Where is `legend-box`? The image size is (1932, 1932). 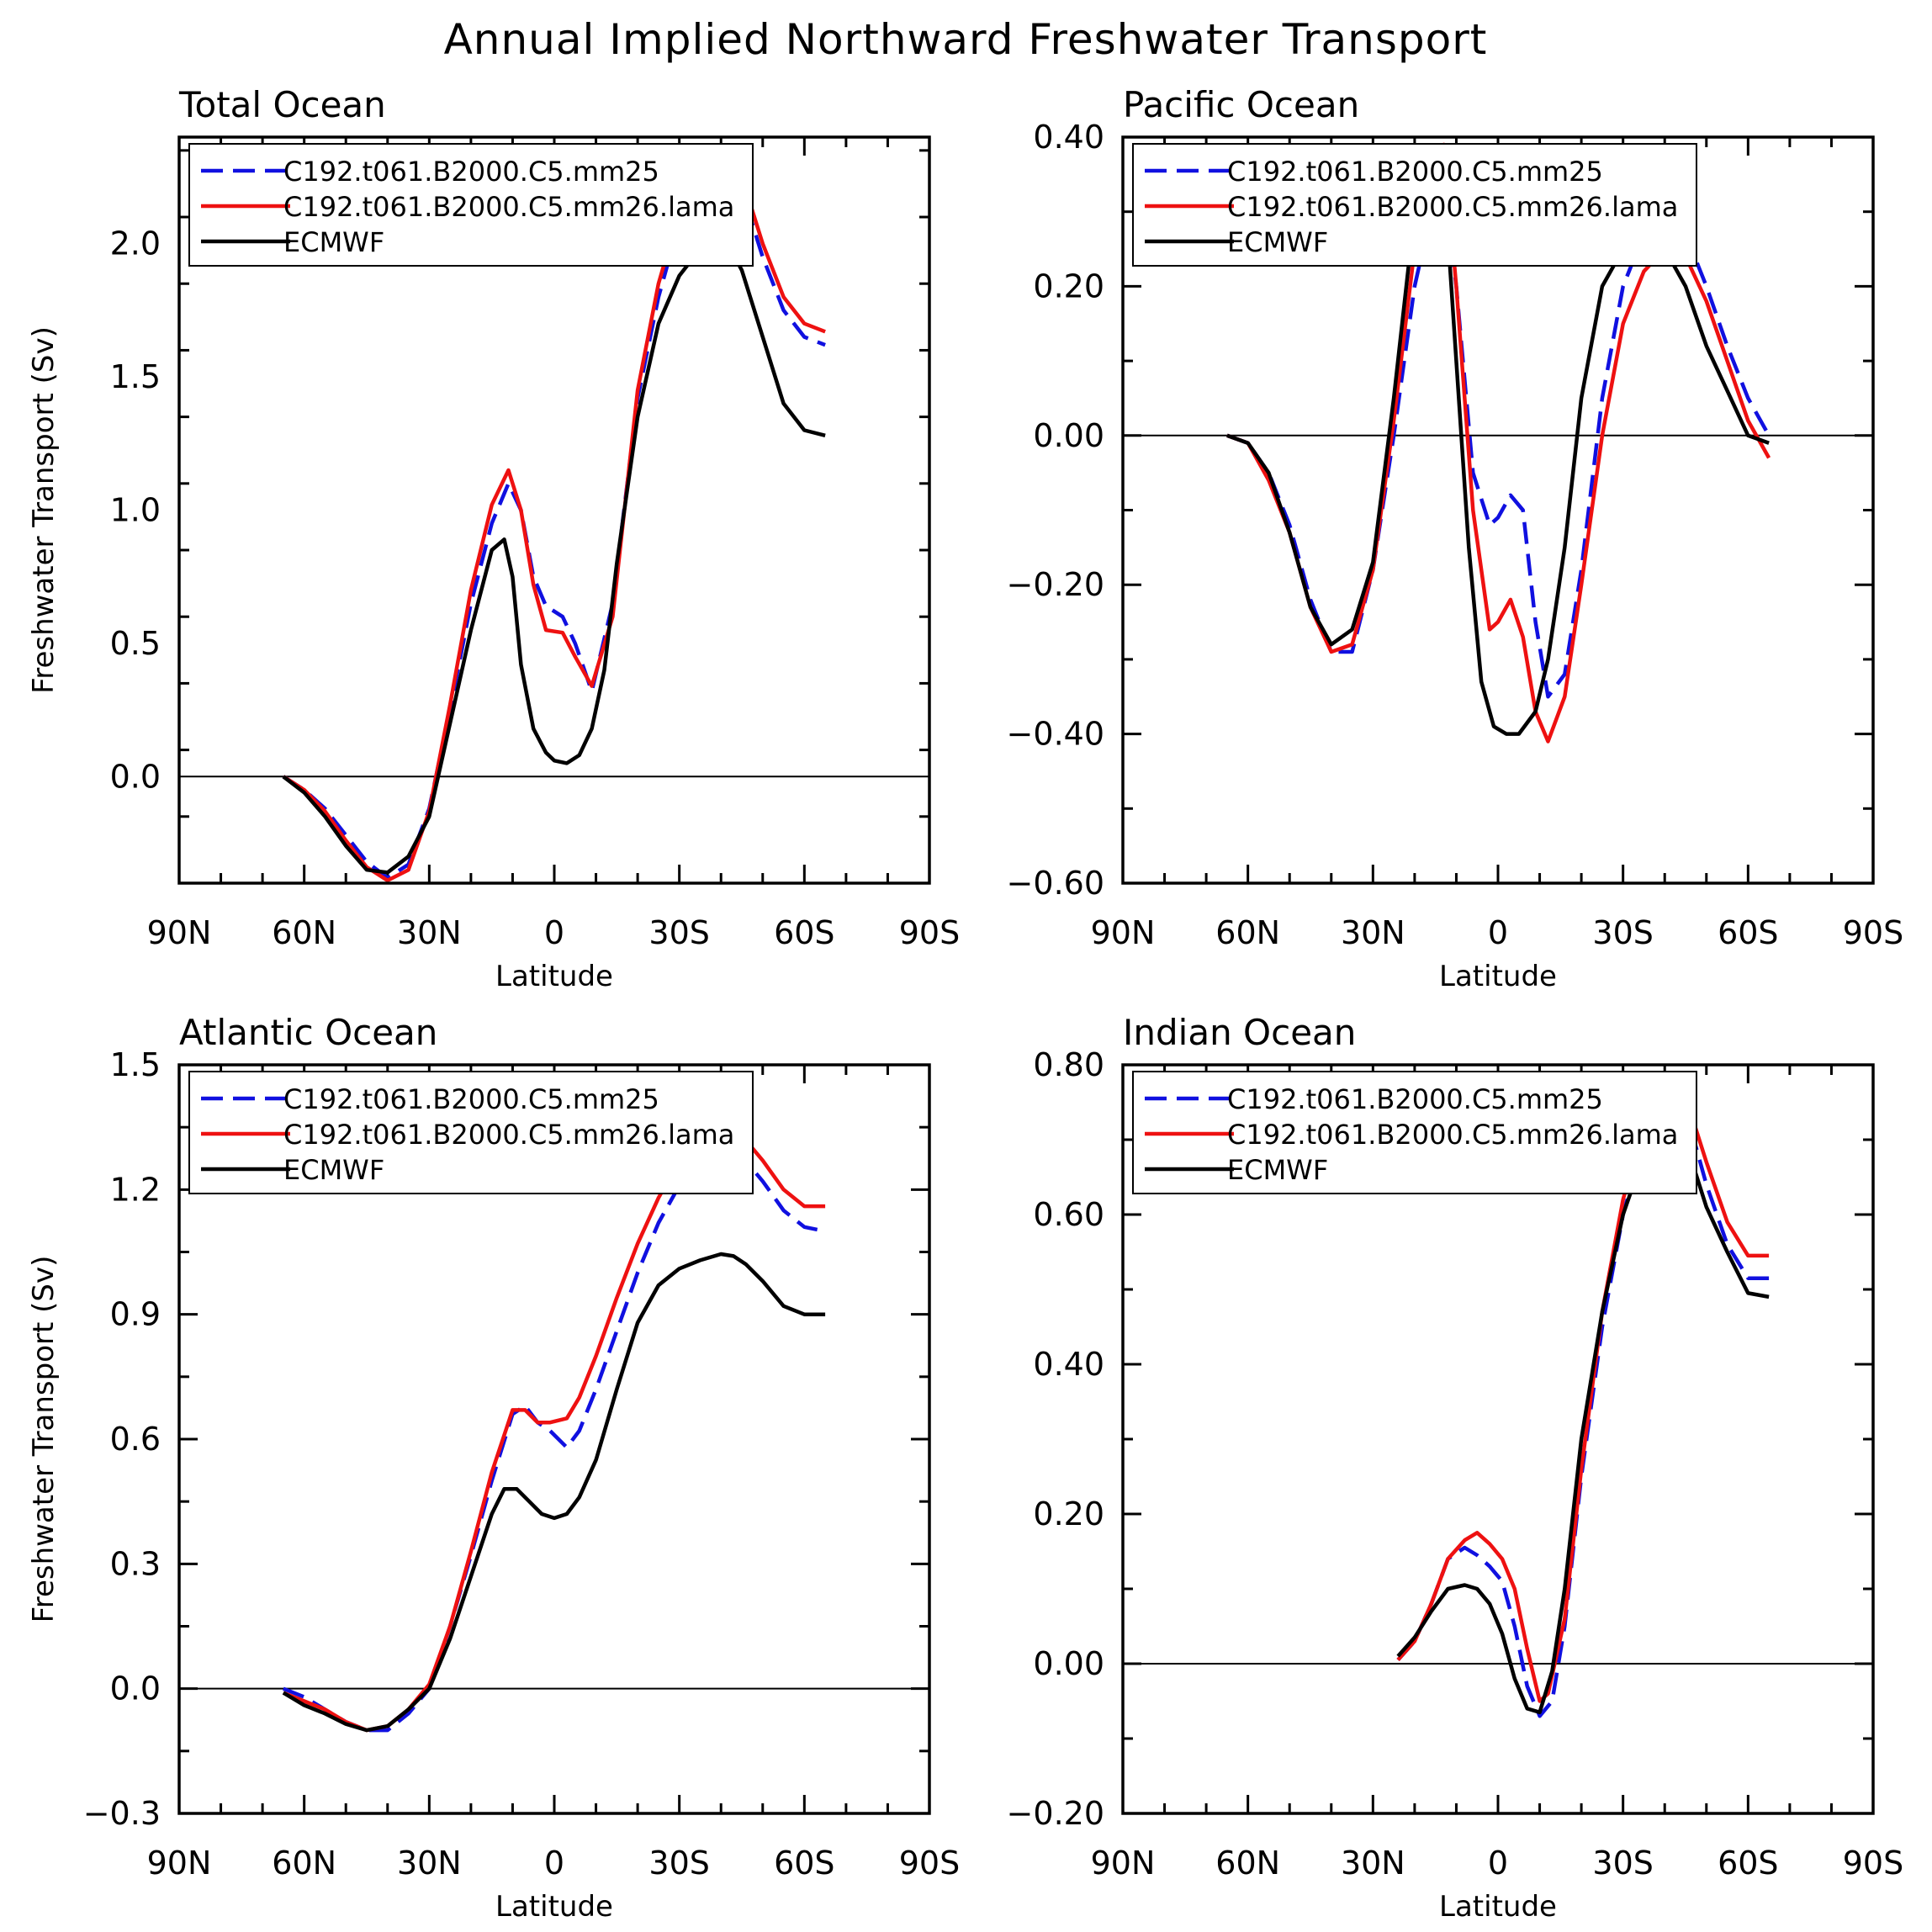
legend-box is located at coordinates (1414, 205).